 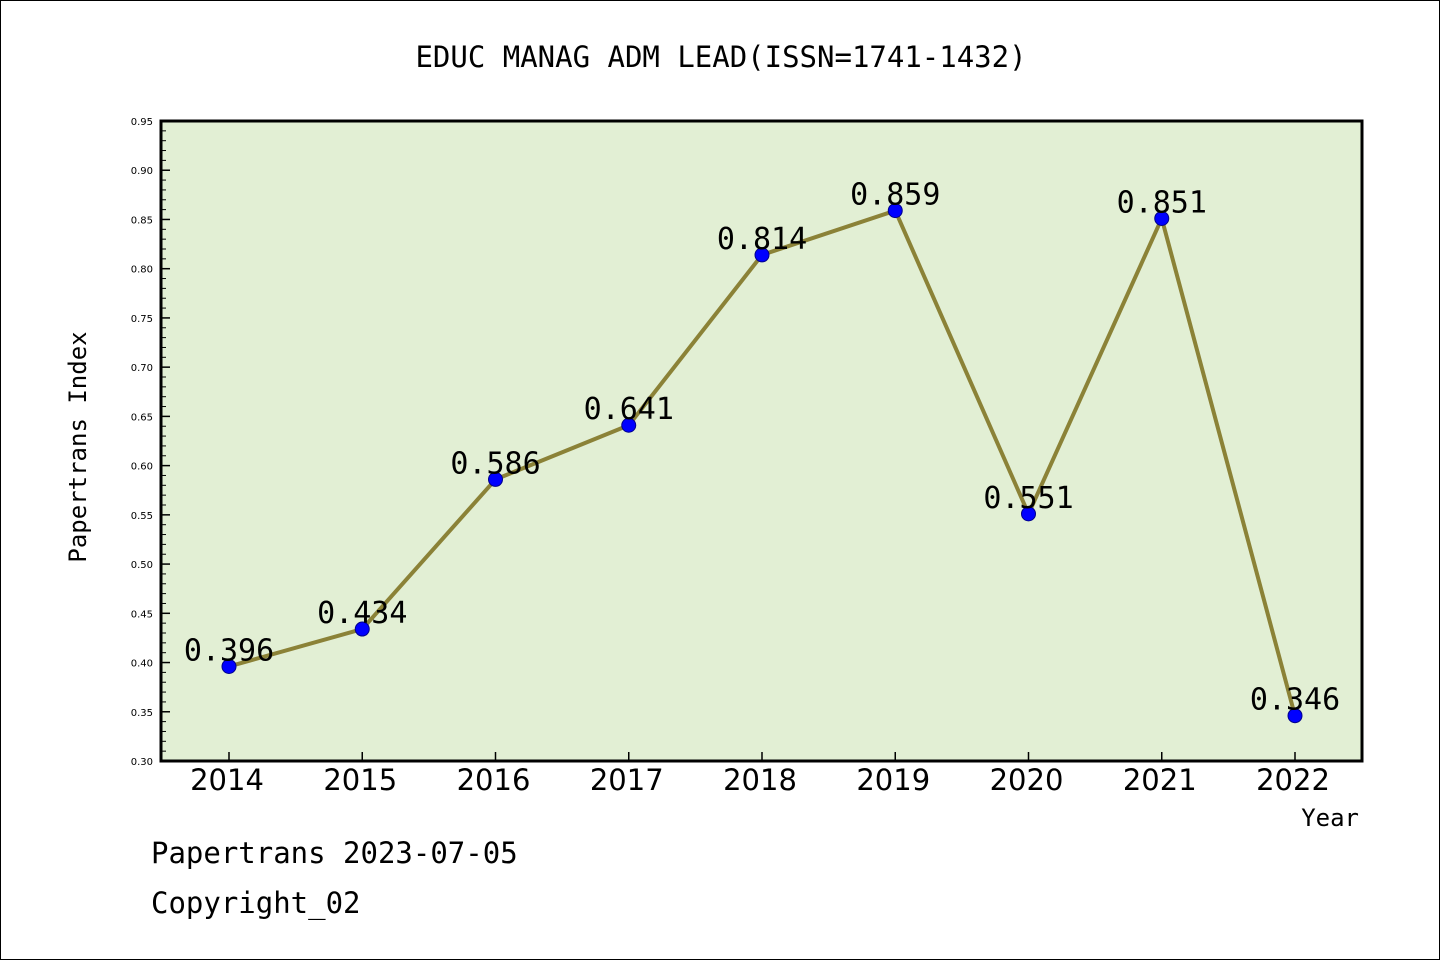 I want to click on data-label: 0.434, so click(x=362, y=613).